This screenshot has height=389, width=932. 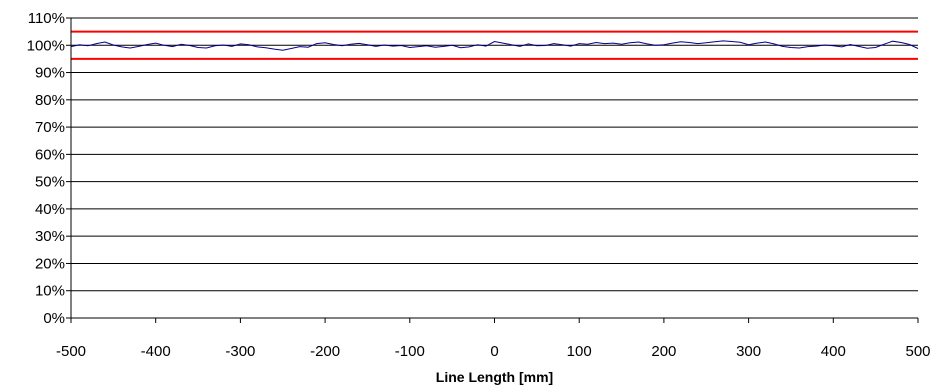 I want to click on x-tick-label: 200, so click(x=663, y=351).